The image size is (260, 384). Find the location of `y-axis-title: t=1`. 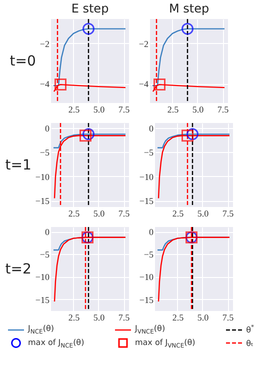

y-axis-title: t=1 is located at coordinates (18, 166).